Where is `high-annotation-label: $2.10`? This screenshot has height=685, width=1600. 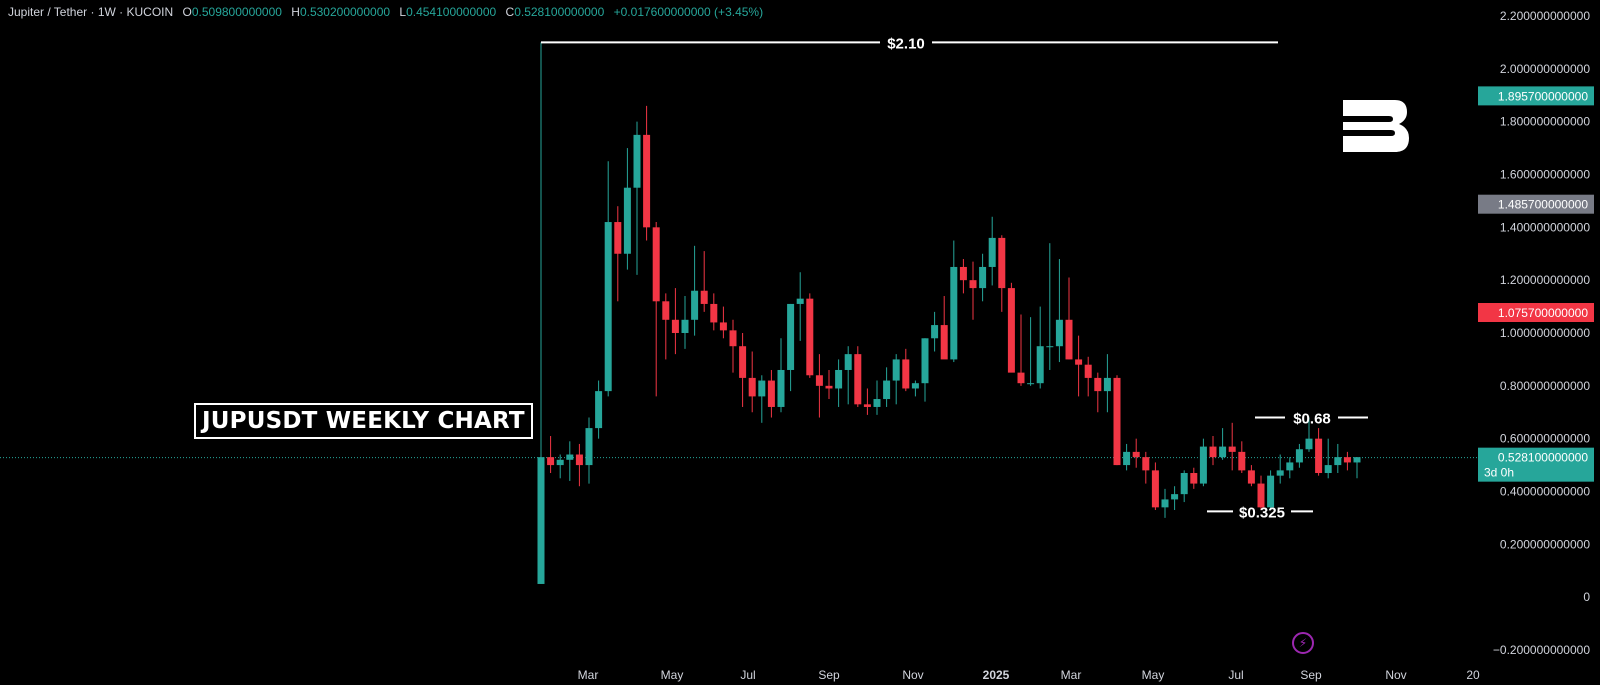 high-annotation-label: $2.10 is located at coordinates (906, 43).